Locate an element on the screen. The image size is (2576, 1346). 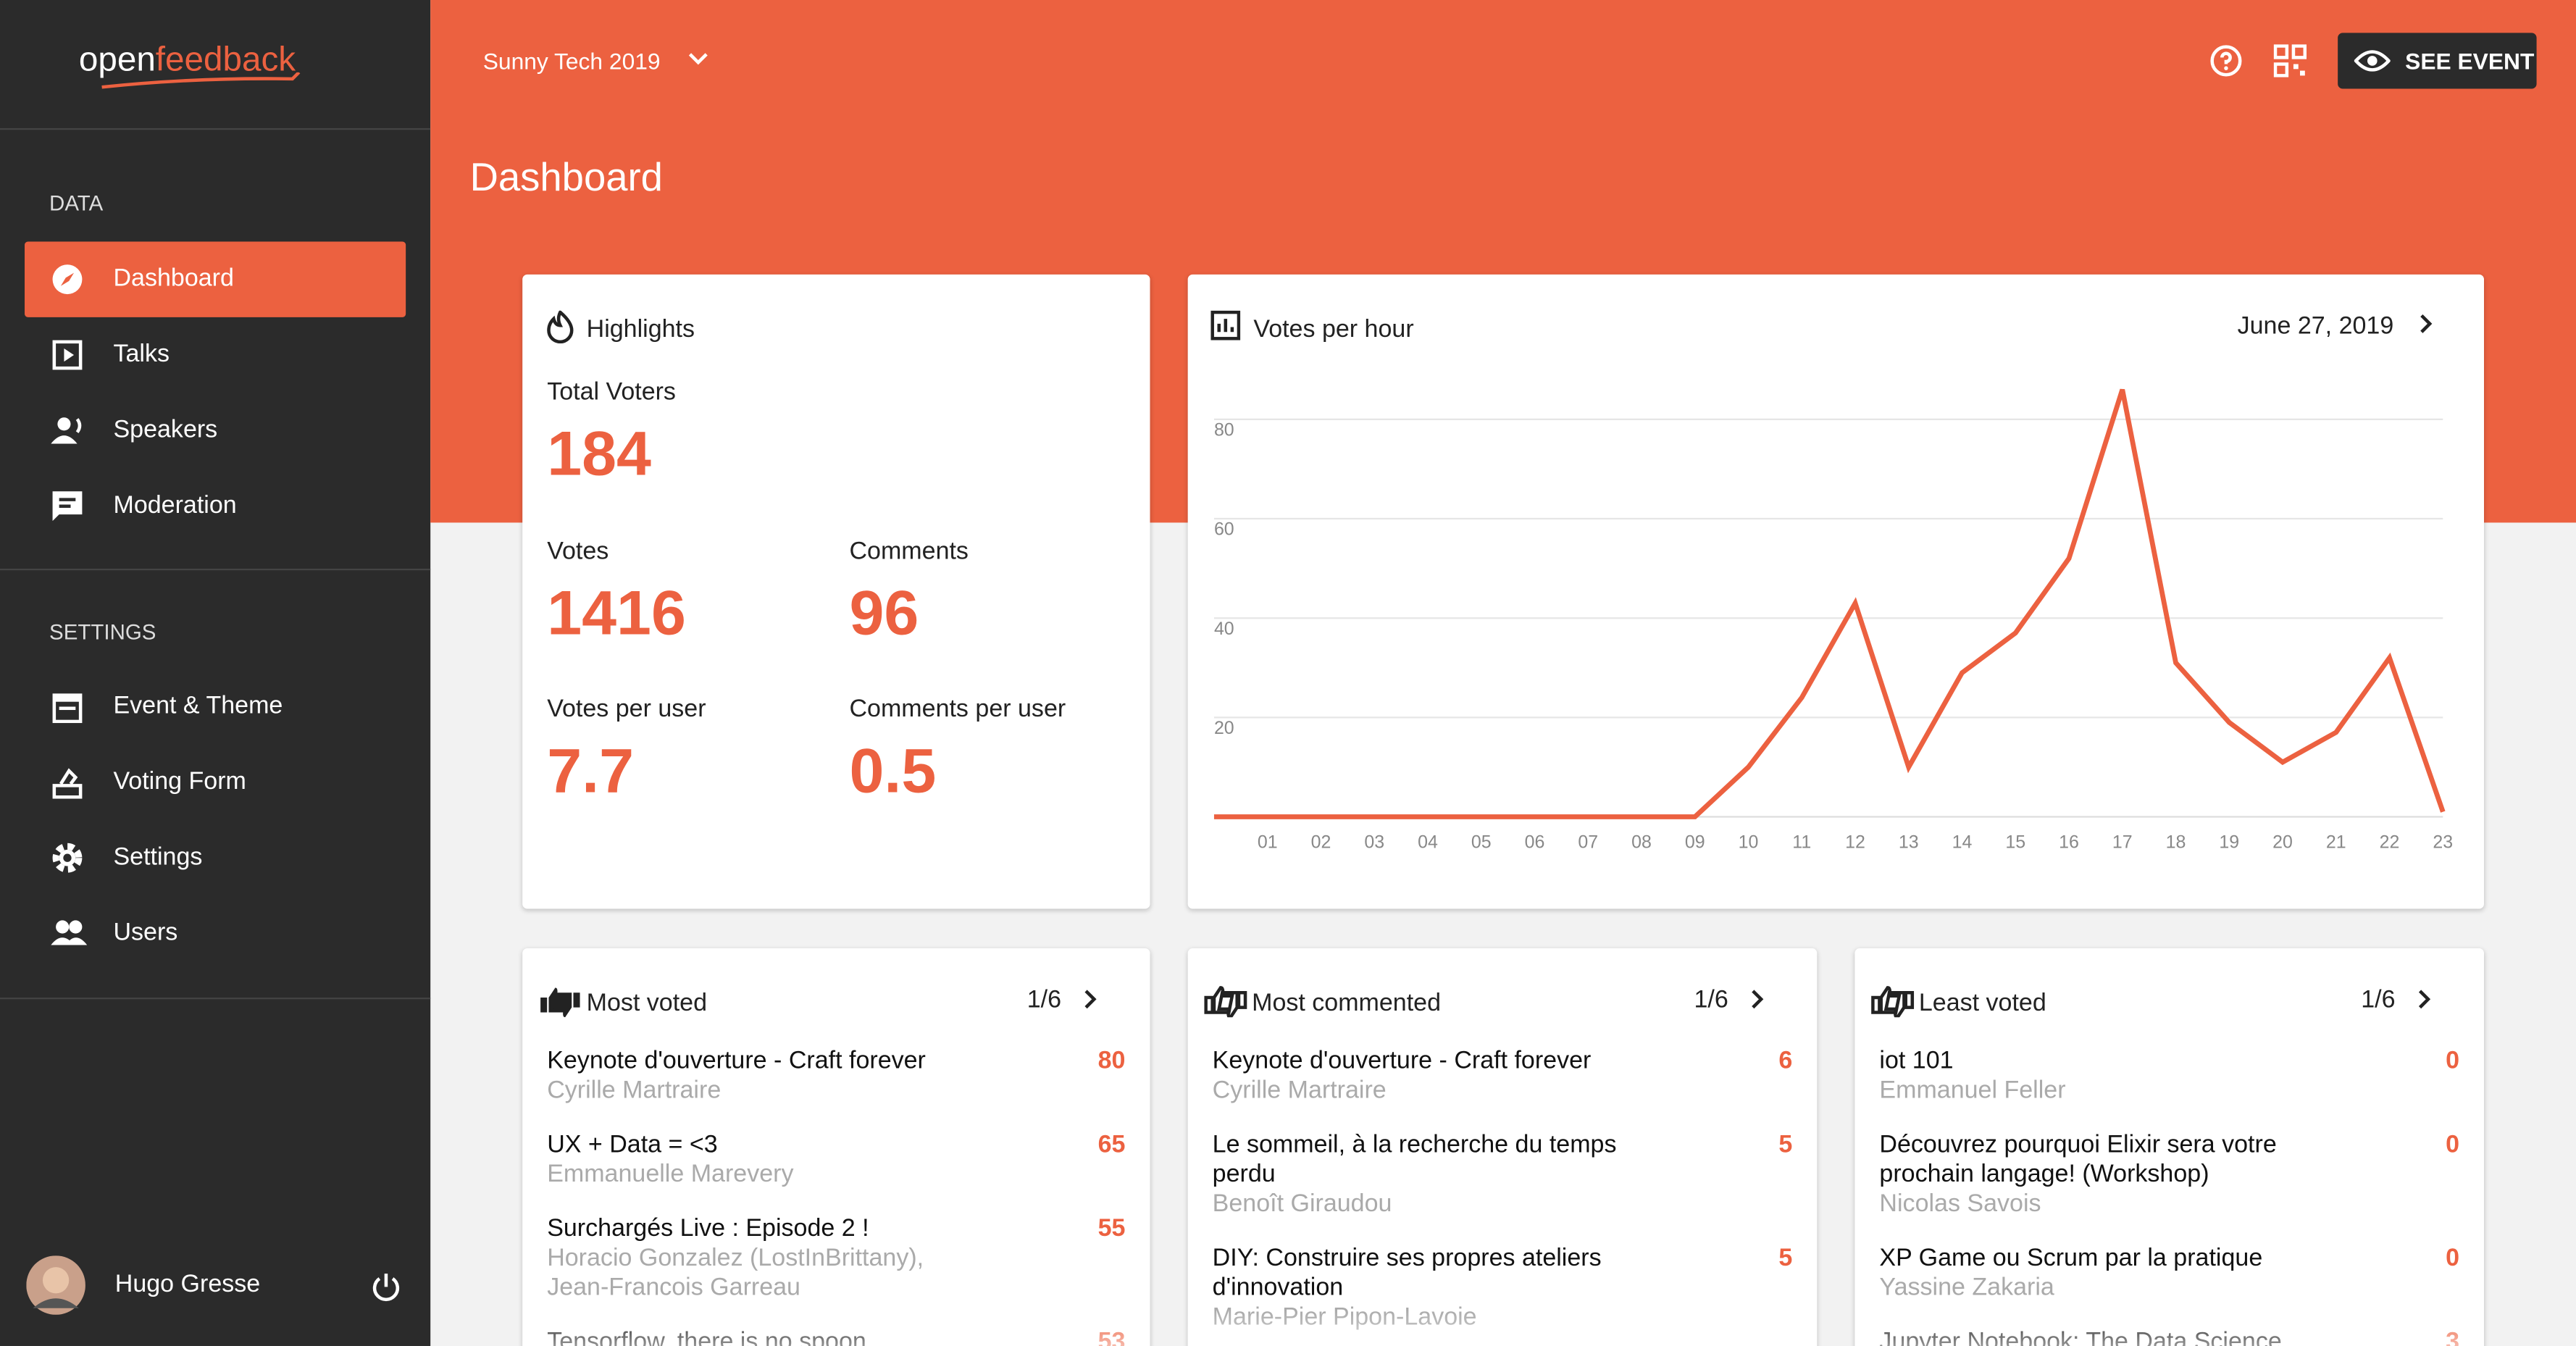
page-title: Dashboard is located at coordinates (566, 178).